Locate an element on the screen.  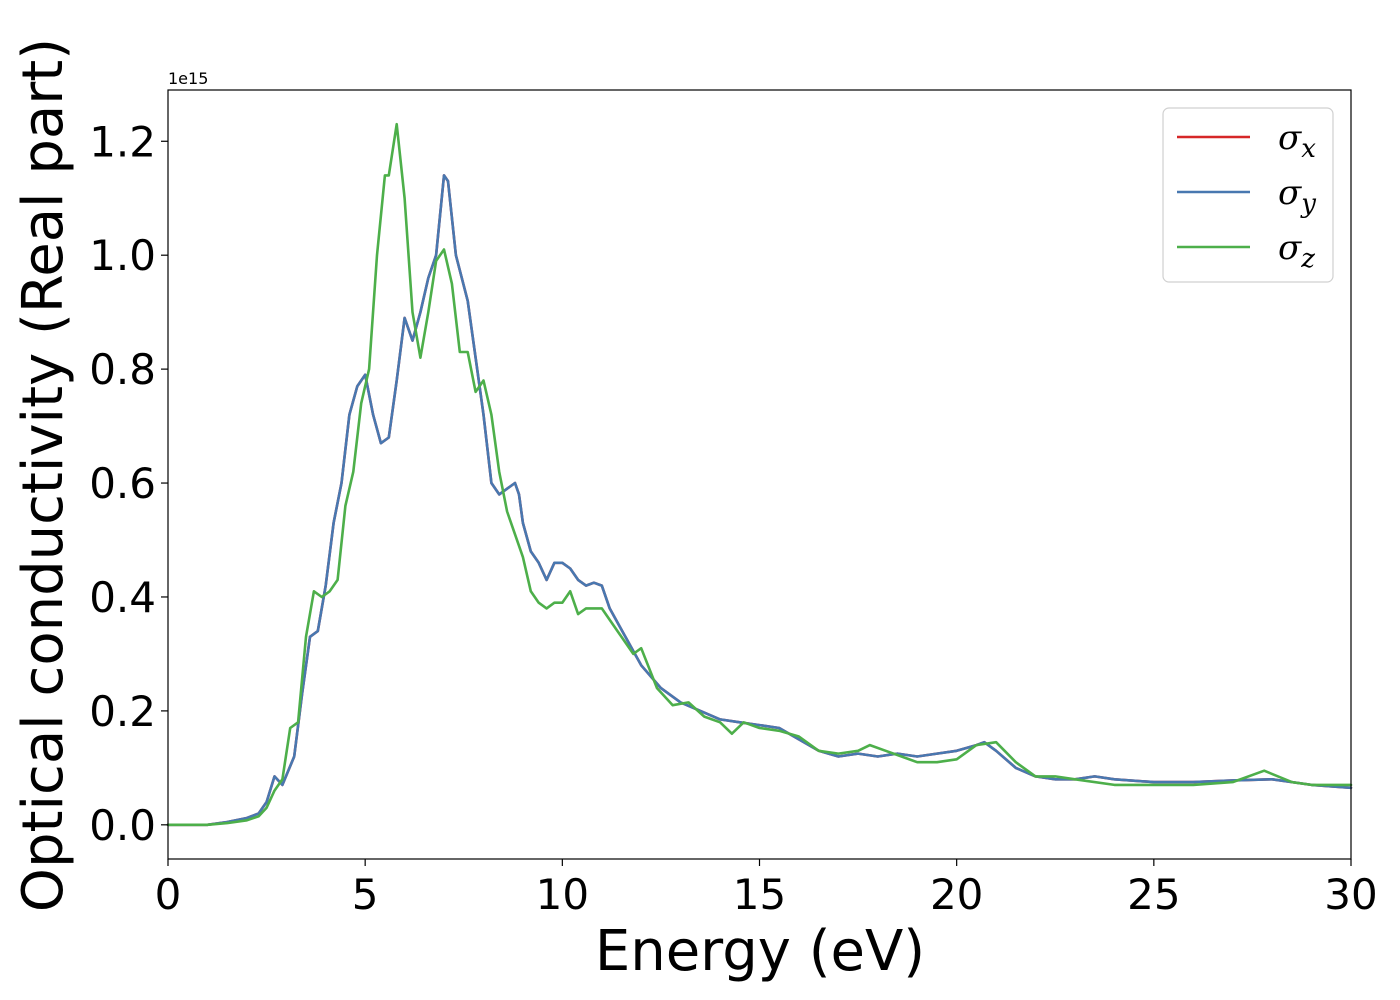
x-tick-label: 20 is located at coordinates (956, 894).